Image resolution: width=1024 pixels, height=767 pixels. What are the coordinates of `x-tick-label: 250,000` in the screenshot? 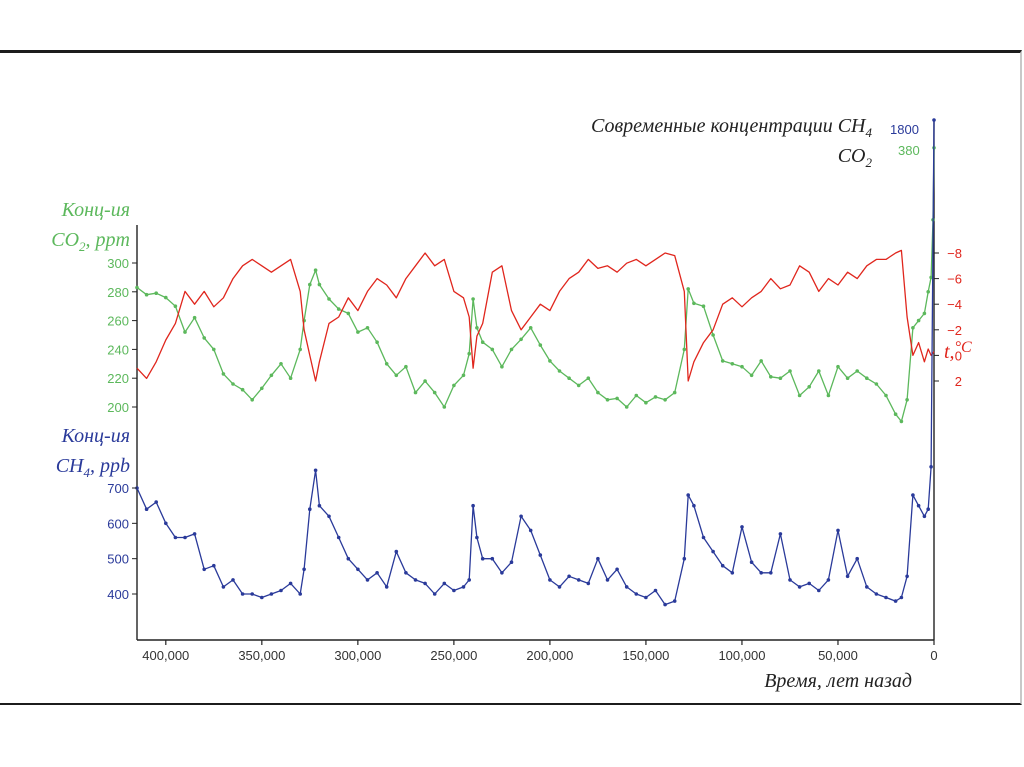 It's located at (453, 655).